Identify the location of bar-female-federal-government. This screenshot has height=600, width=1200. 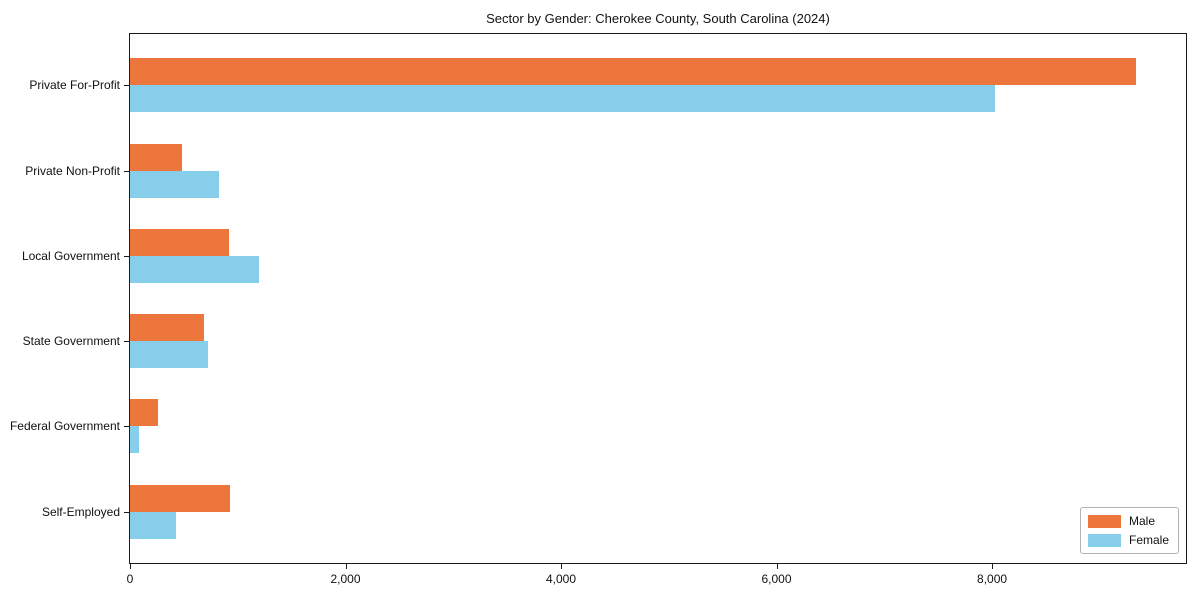
(135, 440).